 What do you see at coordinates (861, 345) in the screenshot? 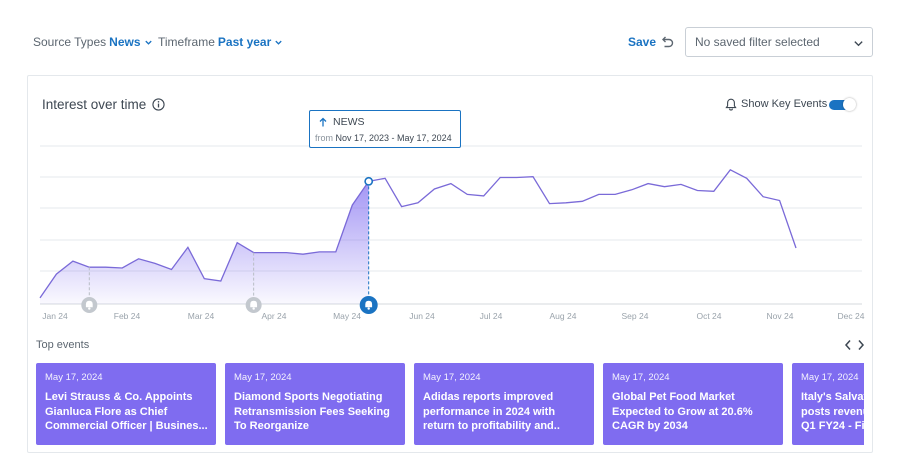
I see `chevron-right-icon` at bounding box center [861, 345].